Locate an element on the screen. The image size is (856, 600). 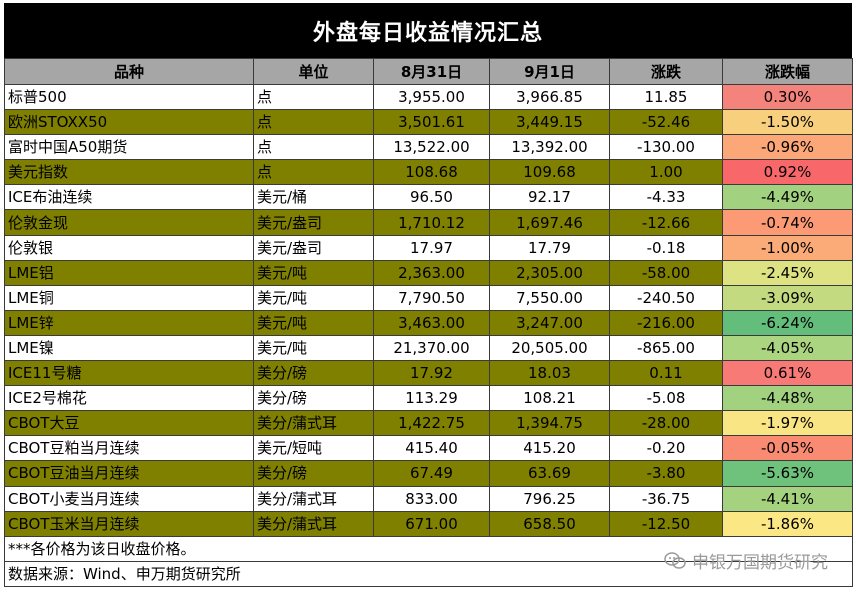
cell-change: -865.00 is located at coordinates (666, 348).